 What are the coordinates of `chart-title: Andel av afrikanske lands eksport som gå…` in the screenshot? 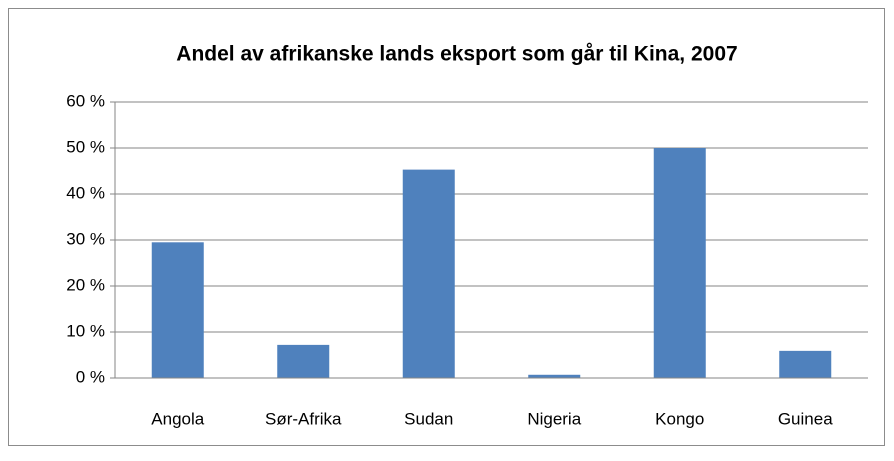 It's located at (456, 54).